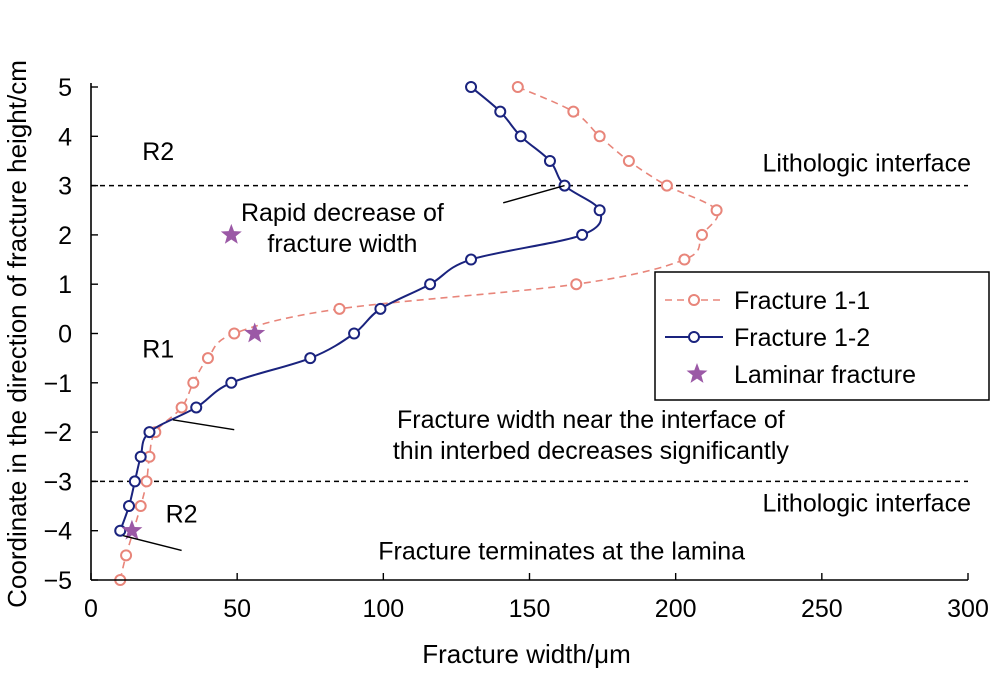  Describe the element at coordinates (65, 137) in the screenshot. I see `y-tick-label: 4` at that location.